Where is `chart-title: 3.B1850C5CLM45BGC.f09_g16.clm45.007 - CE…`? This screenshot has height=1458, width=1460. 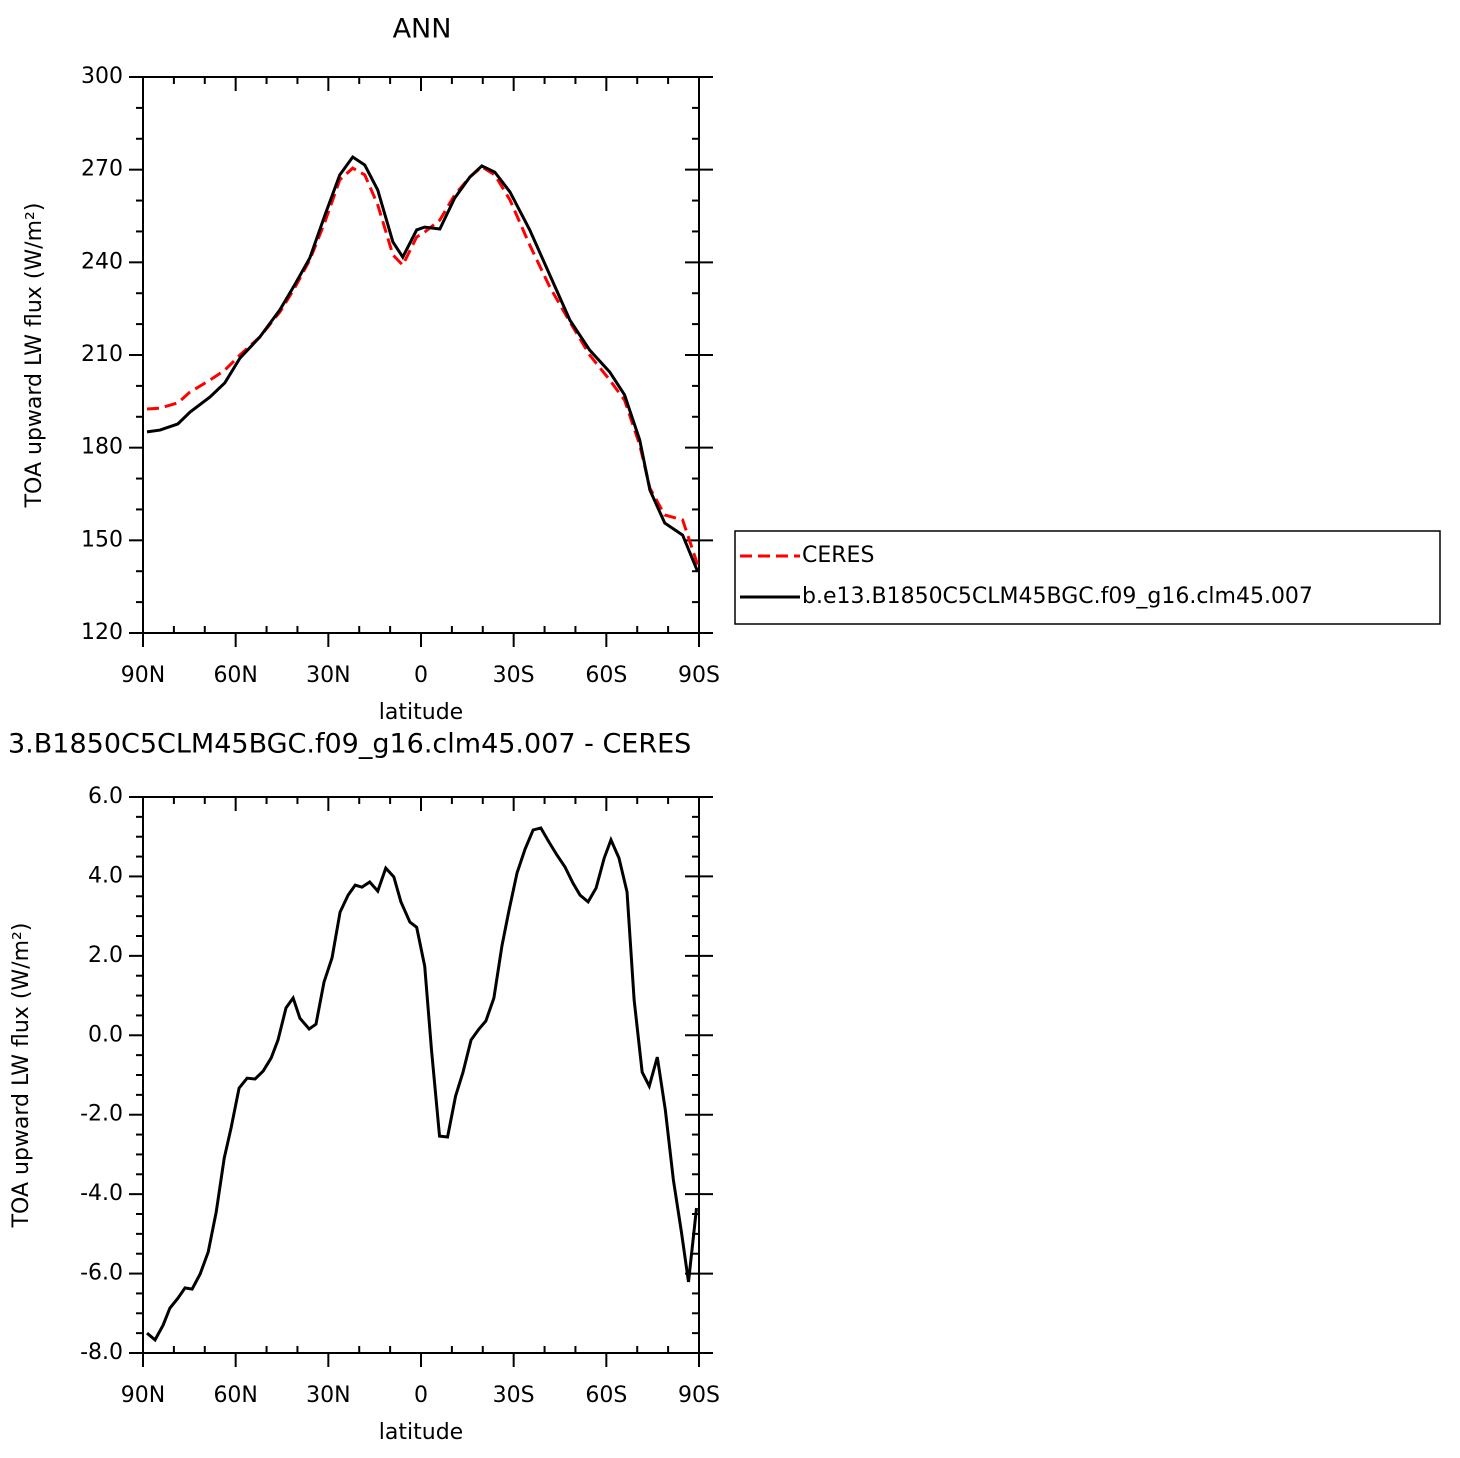
chart-title: 3.B1850C5CLM45BGC.f09_g16.clm45.007 - CE… is located at coordinates (349, 744).